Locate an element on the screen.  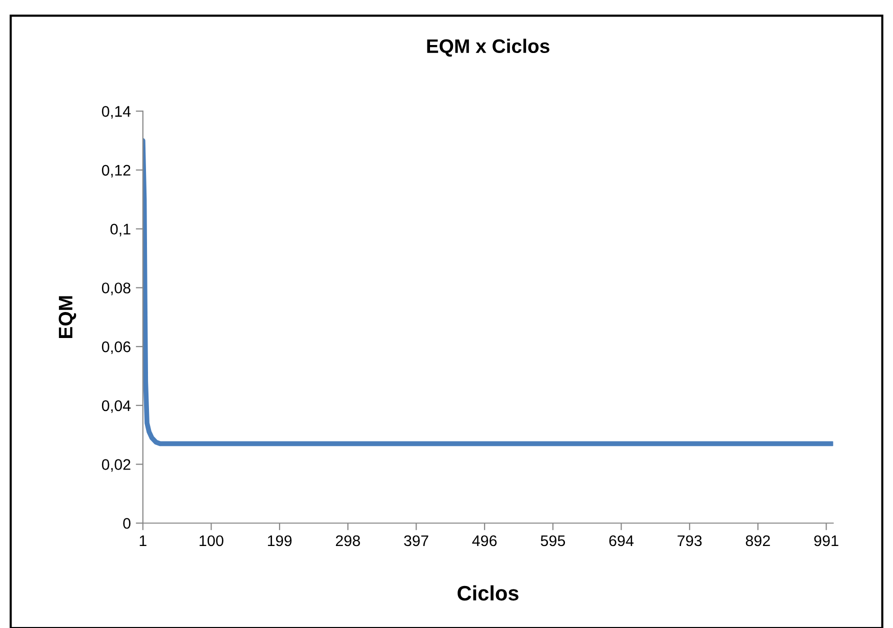
x-tick-label: 595 is located at coordinates (553, 540).